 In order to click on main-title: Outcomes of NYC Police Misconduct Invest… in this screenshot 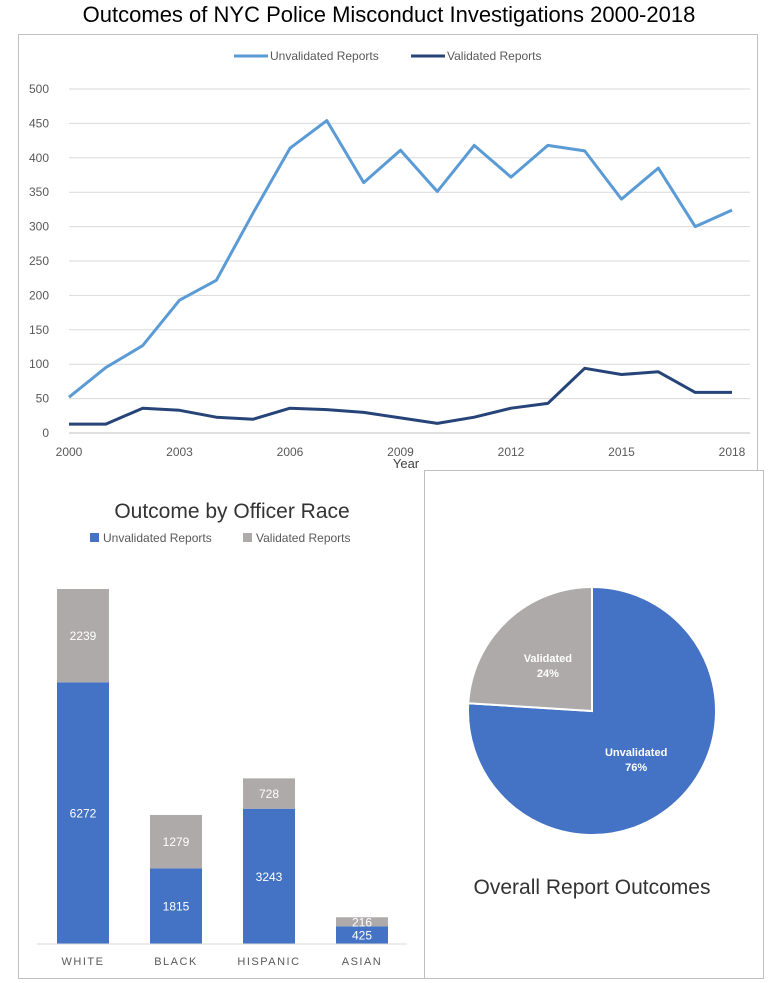, I will do `click(389, 14)`.